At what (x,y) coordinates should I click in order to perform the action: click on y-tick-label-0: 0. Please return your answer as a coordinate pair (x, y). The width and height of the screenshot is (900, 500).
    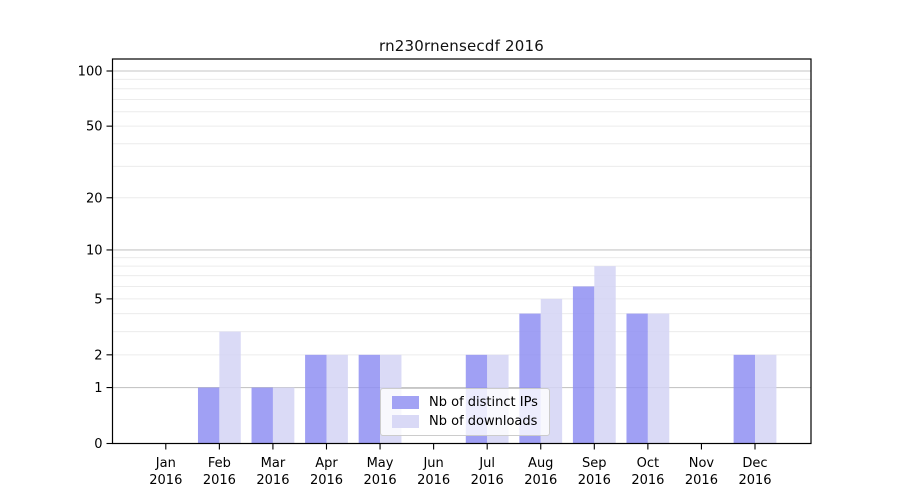
    Looking at the image, I should click on (98, 444).